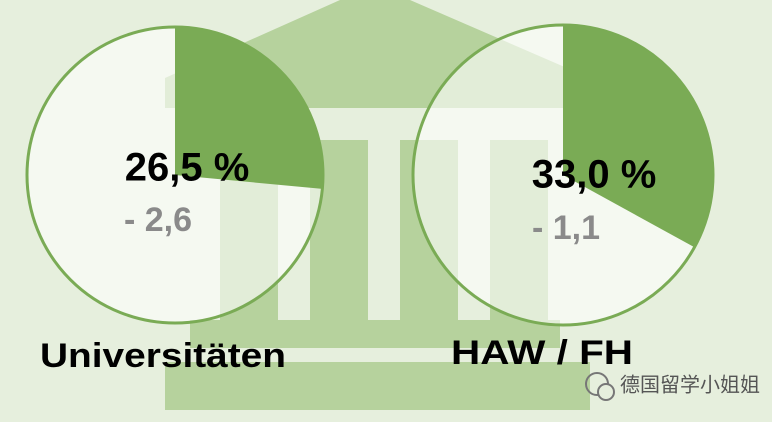  What do you see at coordinates (187, 168) in the screenshot?
I see `value-label: 26,5 %` at bounding box center [187, 168].